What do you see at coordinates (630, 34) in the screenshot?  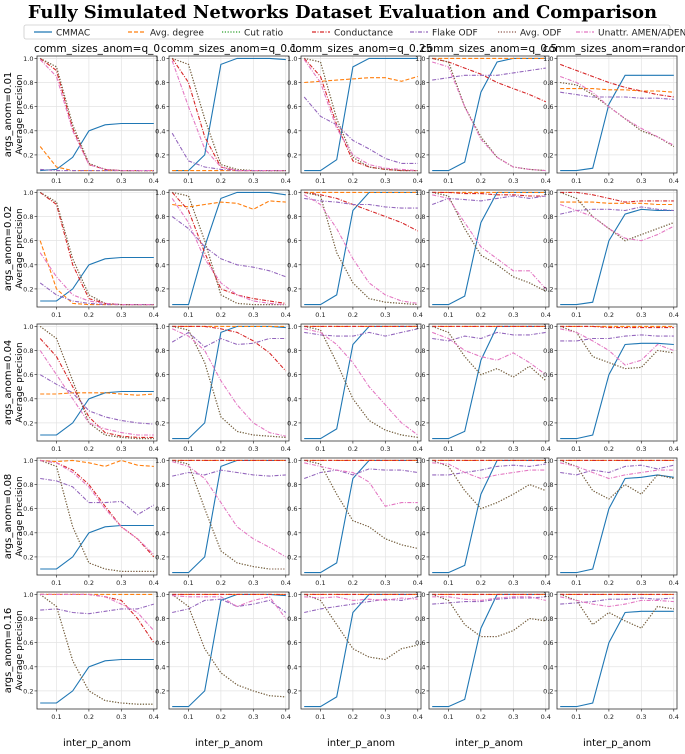 I see `legend-item: Unattr. AMEN/ADENMN` at bounding box center [630, 34].